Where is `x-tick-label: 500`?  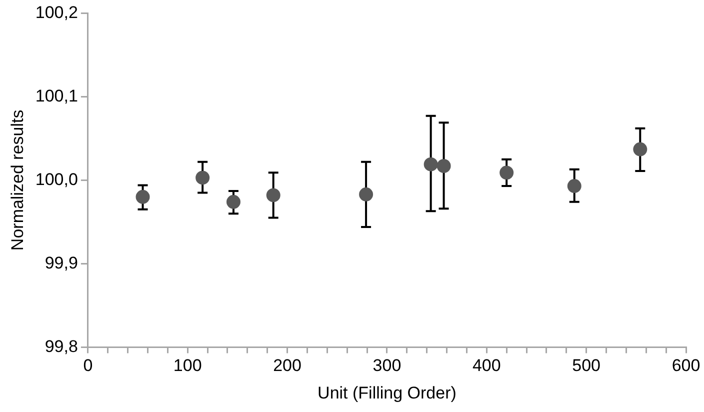 x-tick-label: 500 is located at coordinates (586, 366).